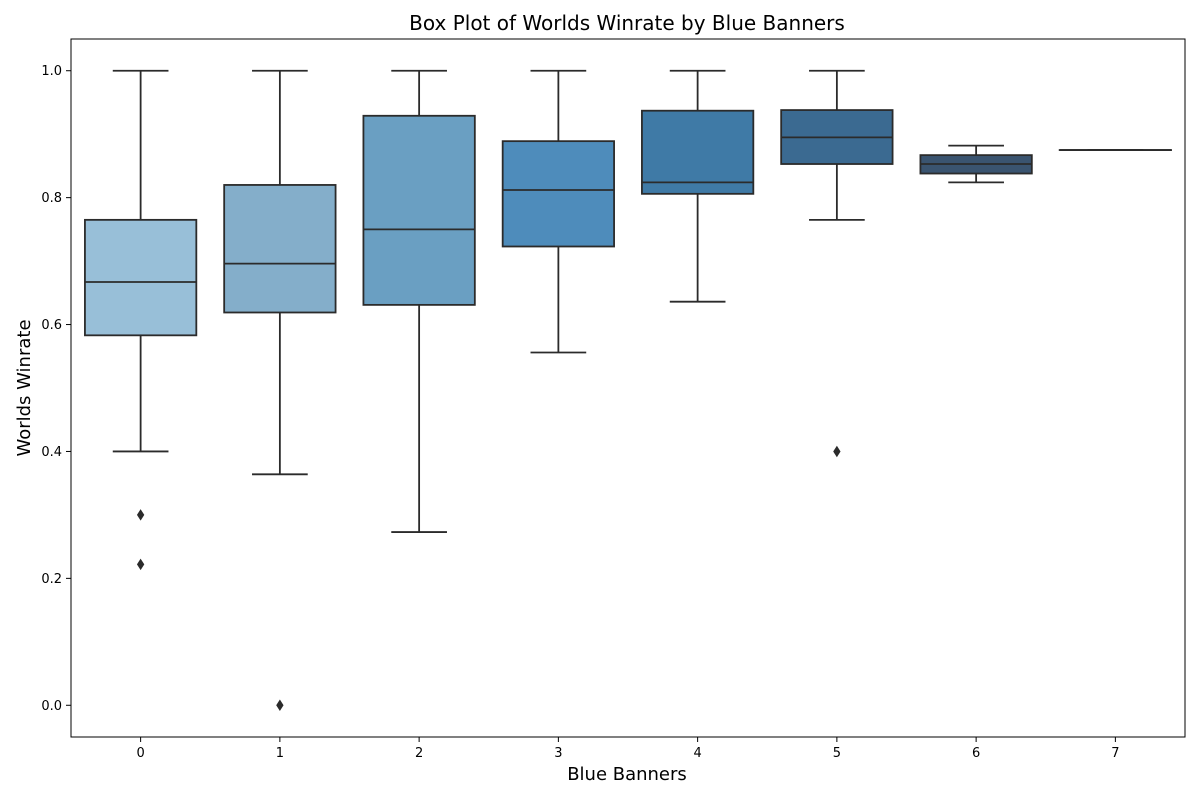  What do you see at coordinates (1115, 753) in the screenshot?
I see `x-tick-label: 7` at bounding box center [1115, 753].